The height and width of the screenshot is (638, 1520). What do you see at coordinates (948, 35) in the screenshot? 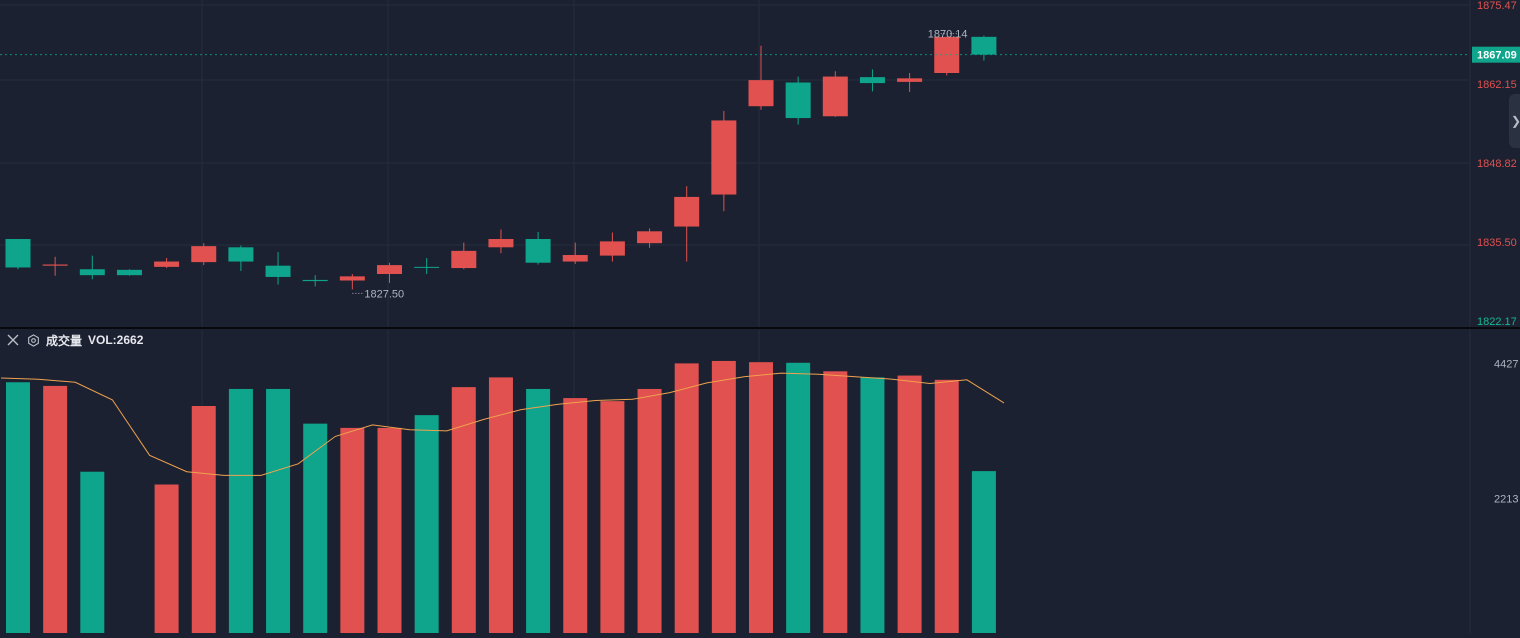
I see `high-price-label: 1870.14` at bounding box center [948, 35].